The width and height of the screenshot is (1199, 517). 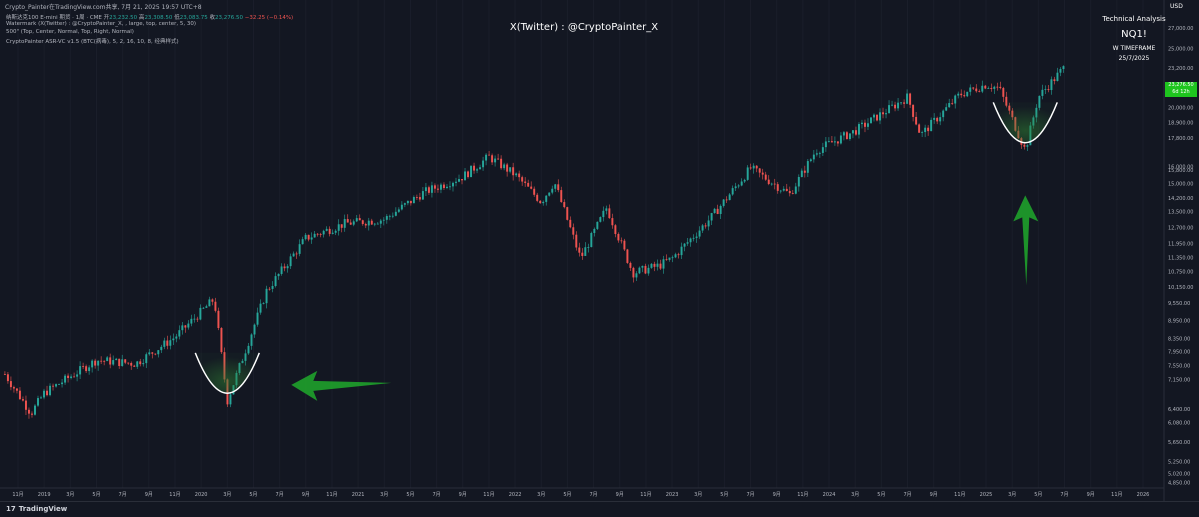 What do you see at coordinates (1179, 321) in the screenshot?
I see `price-tick-label: 8,950.00` at bounding box center [1179, 321].